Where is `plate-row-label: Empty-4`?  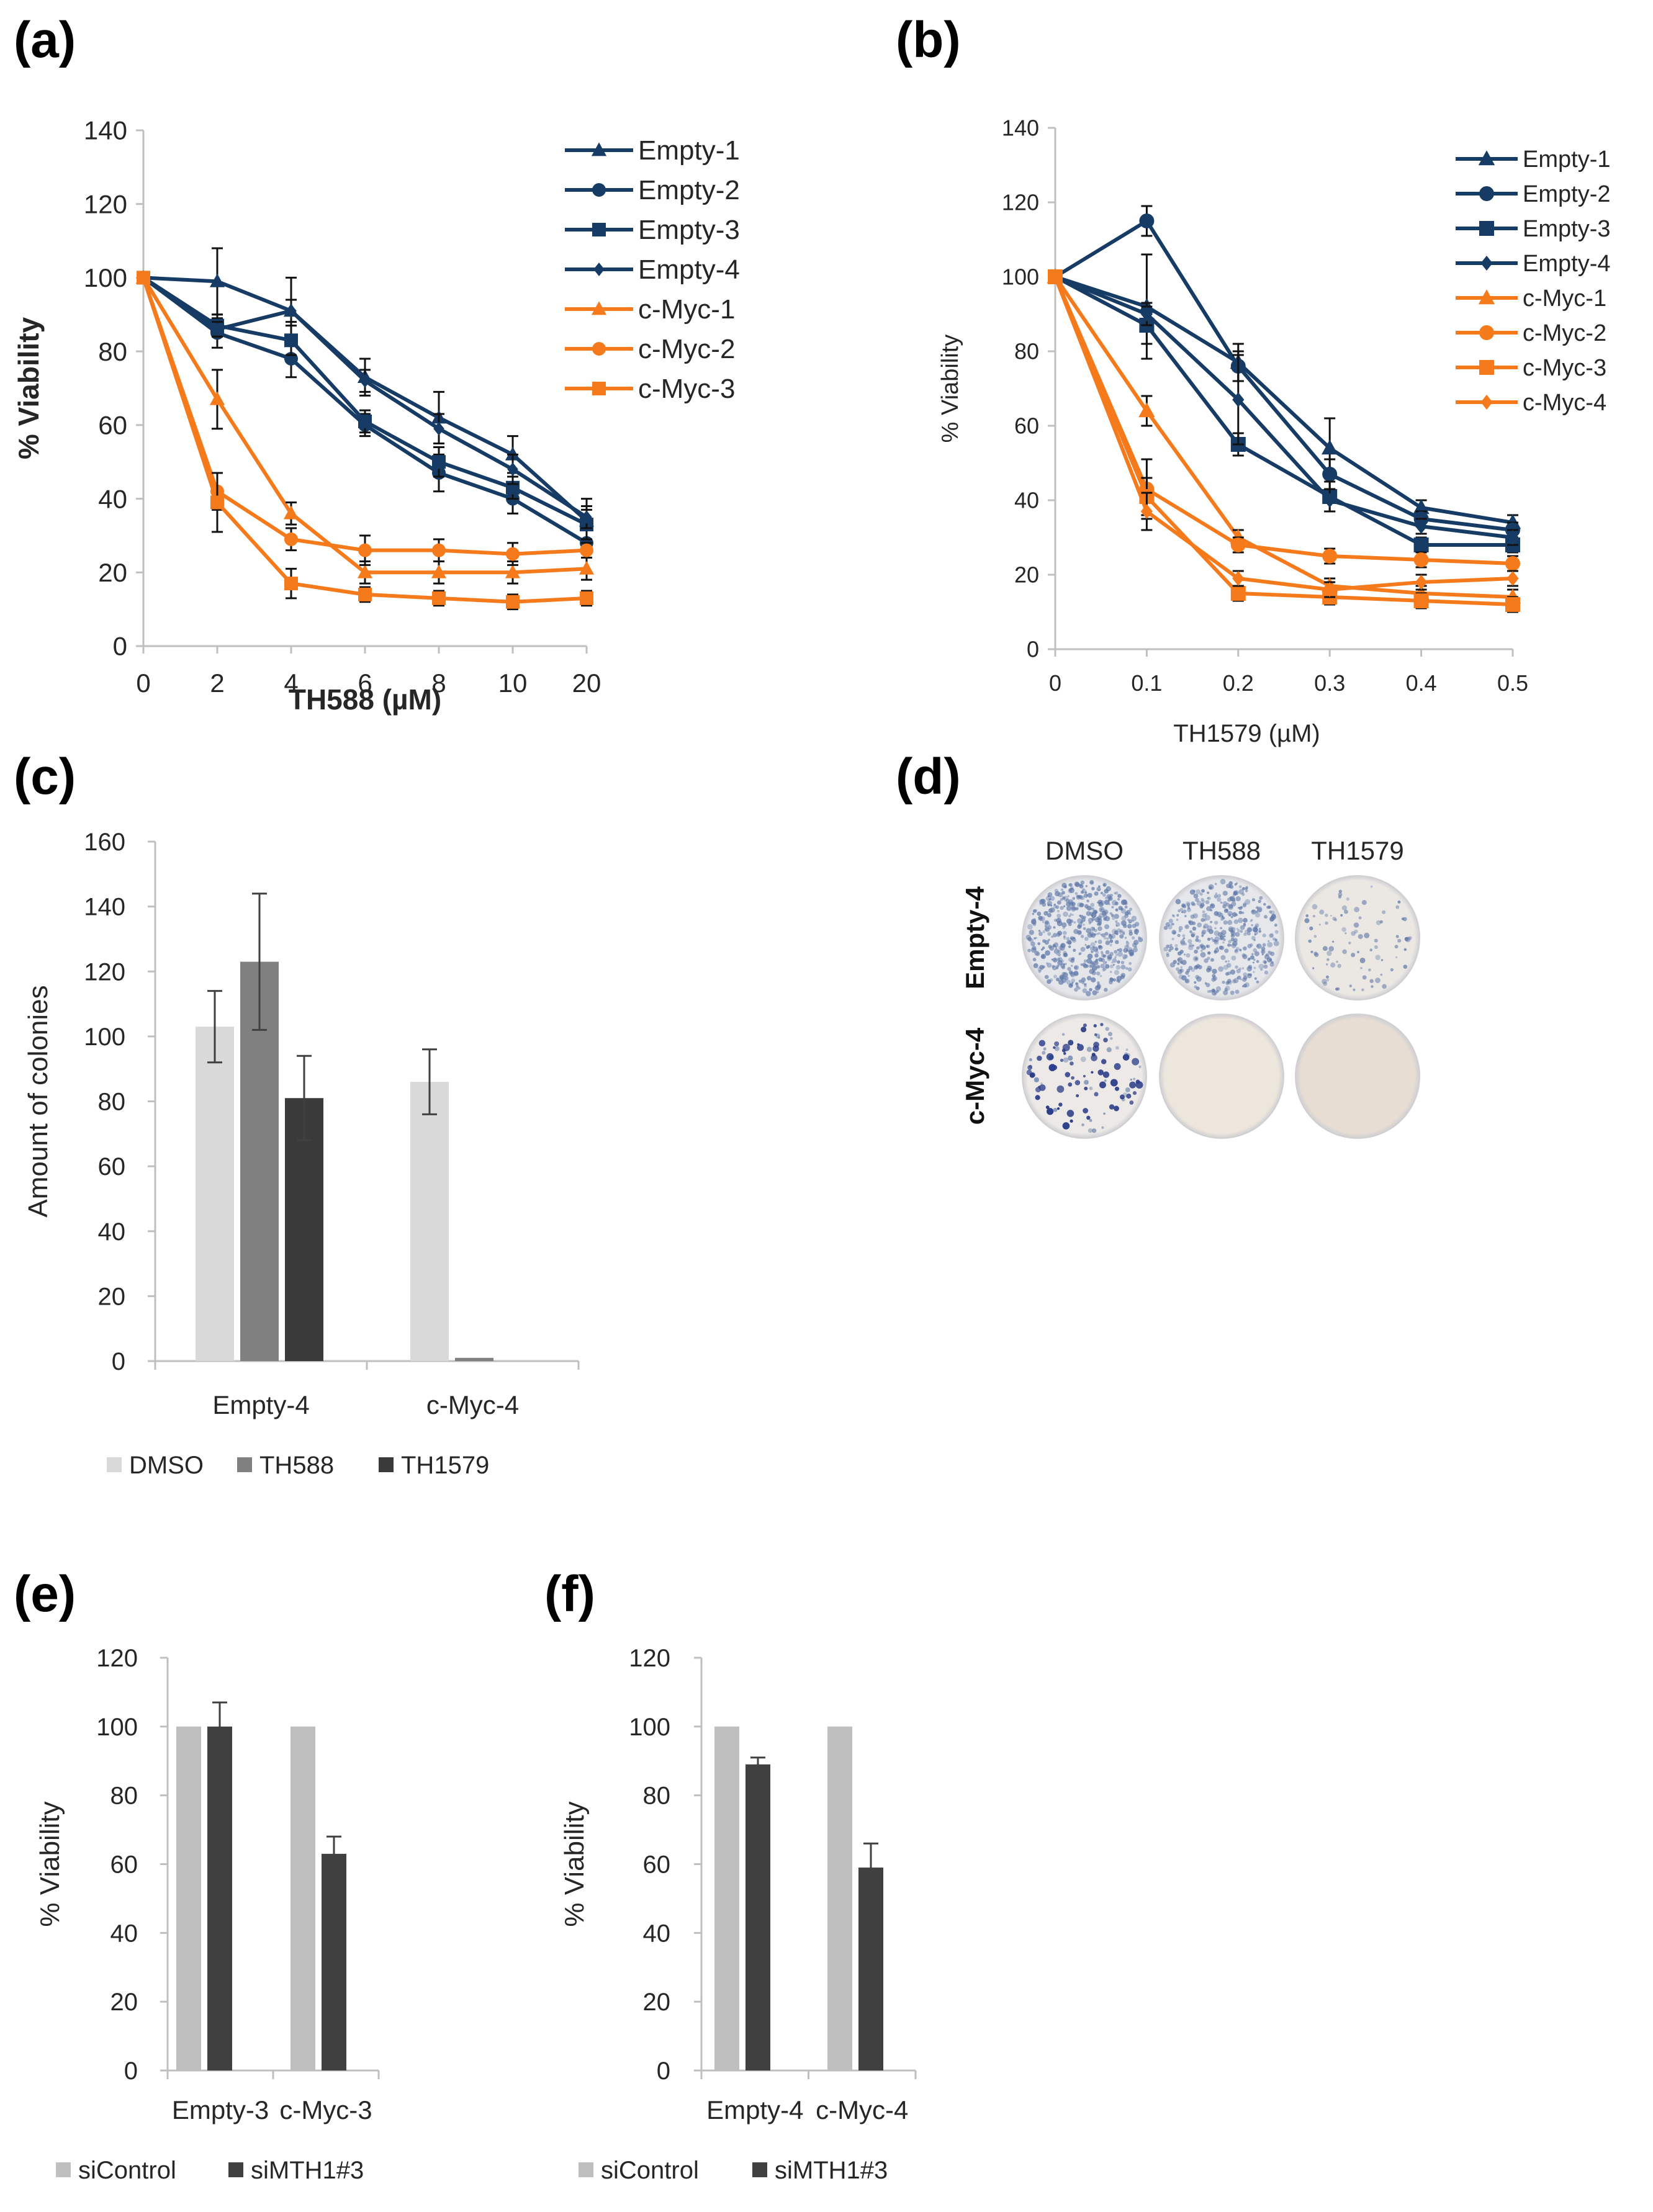
plate-row-label: Empty-4 is located at coordinates (974, 937).